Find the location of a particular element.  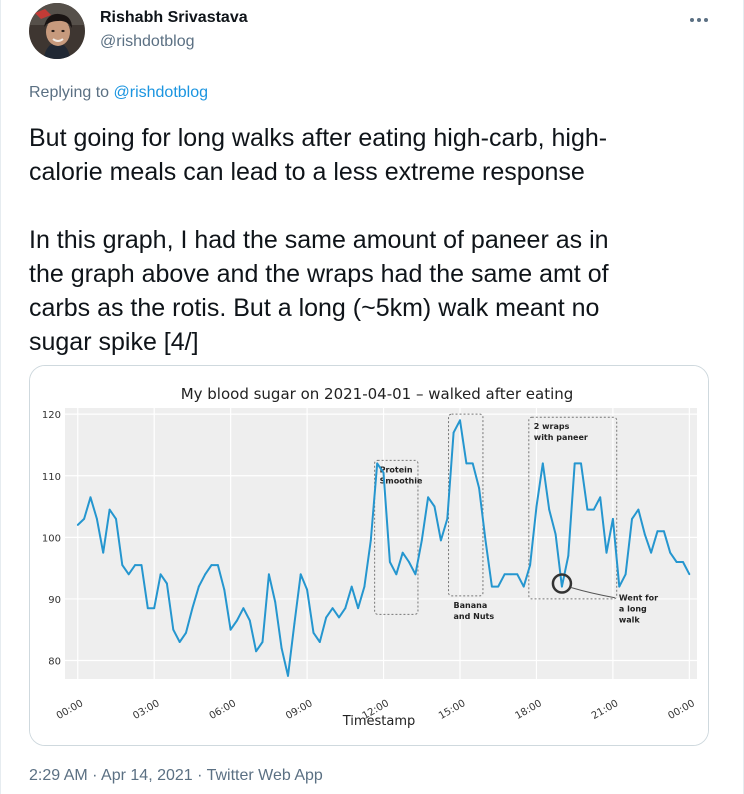

avatar is located at coordinates (57, 31).